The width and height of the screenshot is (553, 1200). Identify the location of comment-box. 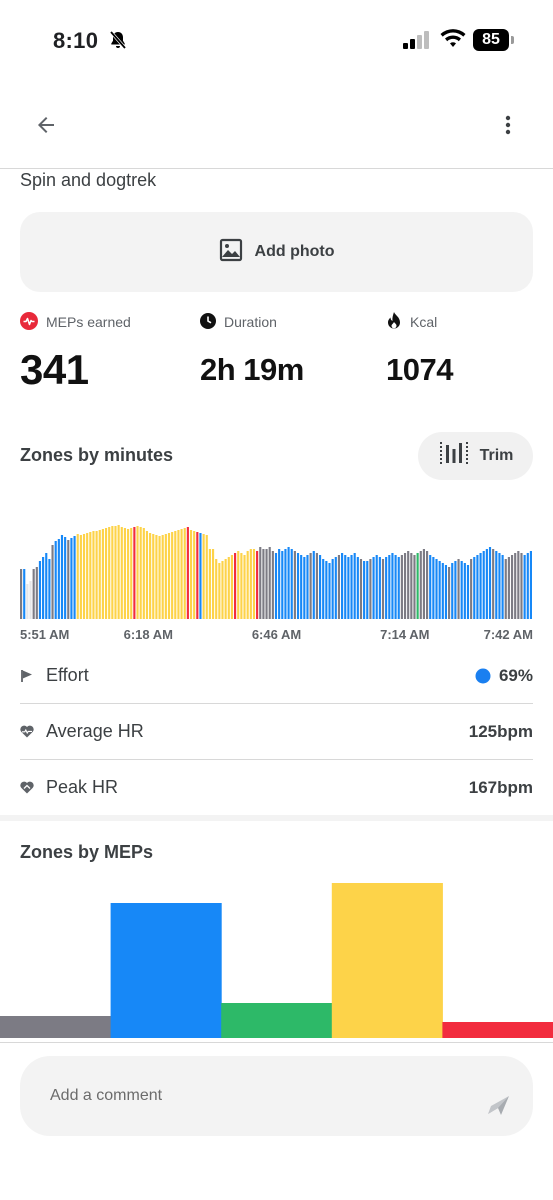
(276, 1096).